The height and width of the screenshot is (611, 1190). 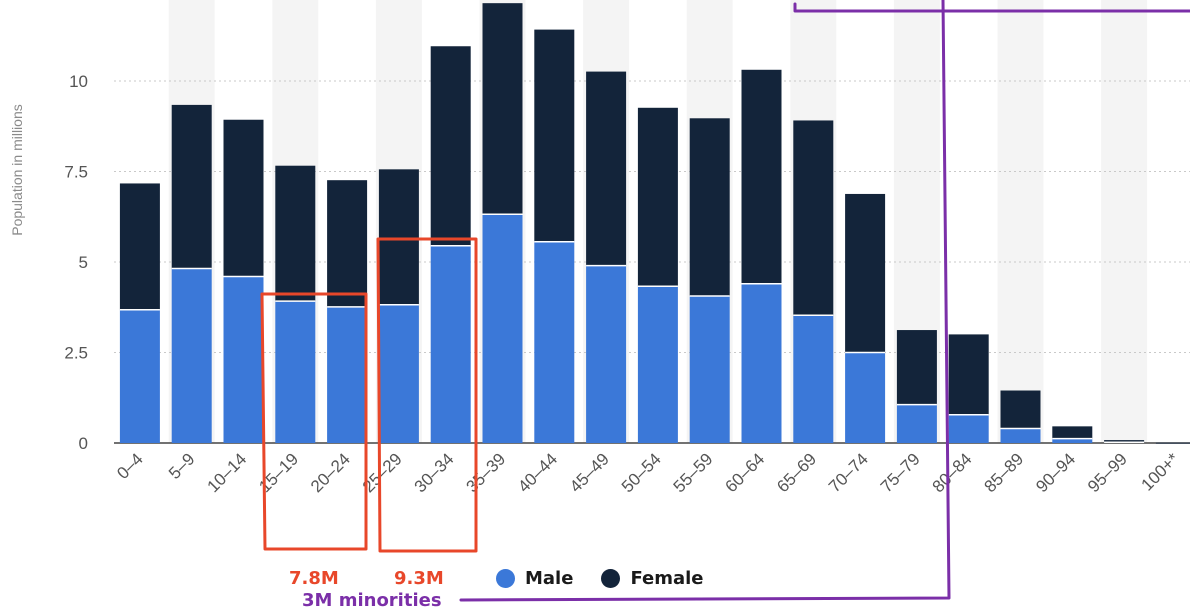 What do you see at coordinates (76, 172) in the screenshot?
I see `y-tick-label: 7.5` at bounding box center [76, 172].